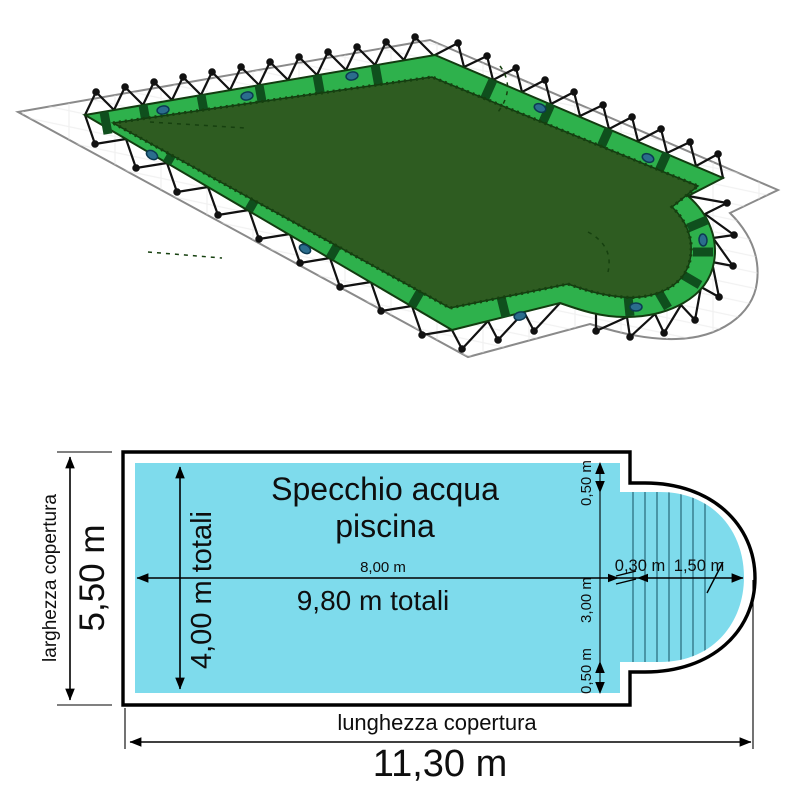  What do you see at coordinates (383, 567) in the screenshot?
I see `pool-length-label: 8,00 m` at bounding box center [383, 567].